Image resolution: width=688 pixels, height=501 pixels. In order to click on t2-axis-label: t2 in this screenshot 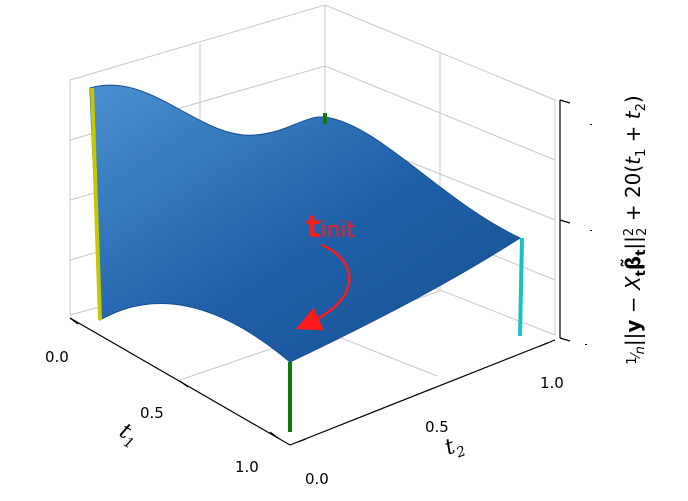, I will do `click(455, 447)`.